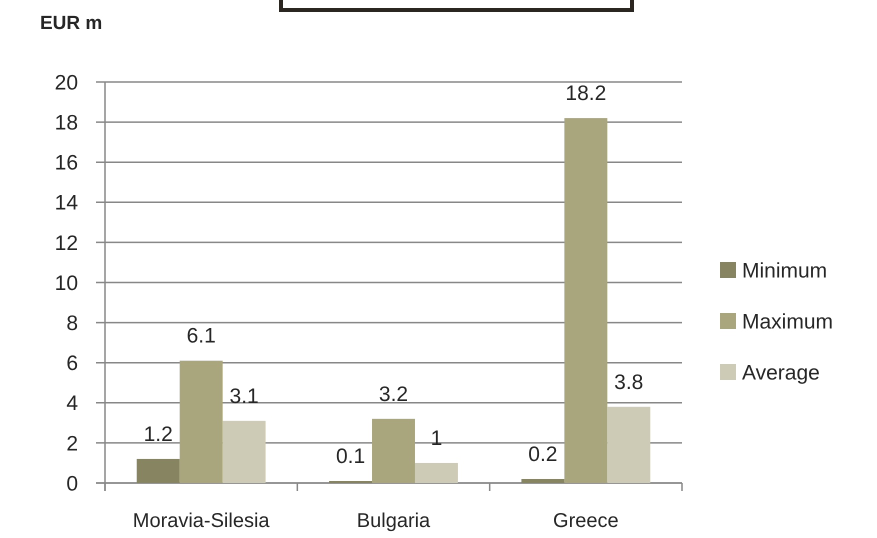 This screenshot has height=538, width=877. What do you see at coordinates (351, 456) in the screenshot?
I see `data-label: 0.1` at bounding box center [351, 456].